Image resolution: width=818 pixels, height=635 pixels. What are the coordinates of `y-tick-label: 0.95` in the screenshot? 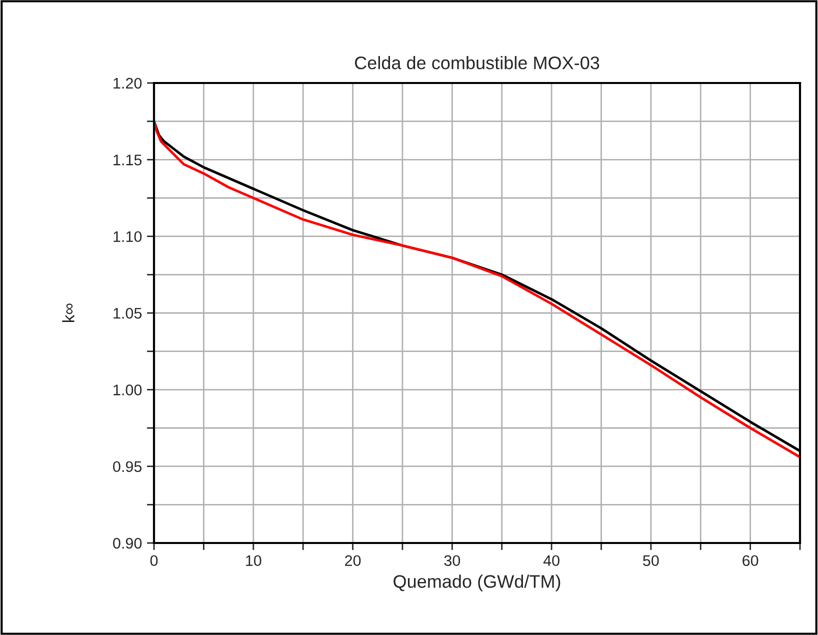 It's located at (127, 466).